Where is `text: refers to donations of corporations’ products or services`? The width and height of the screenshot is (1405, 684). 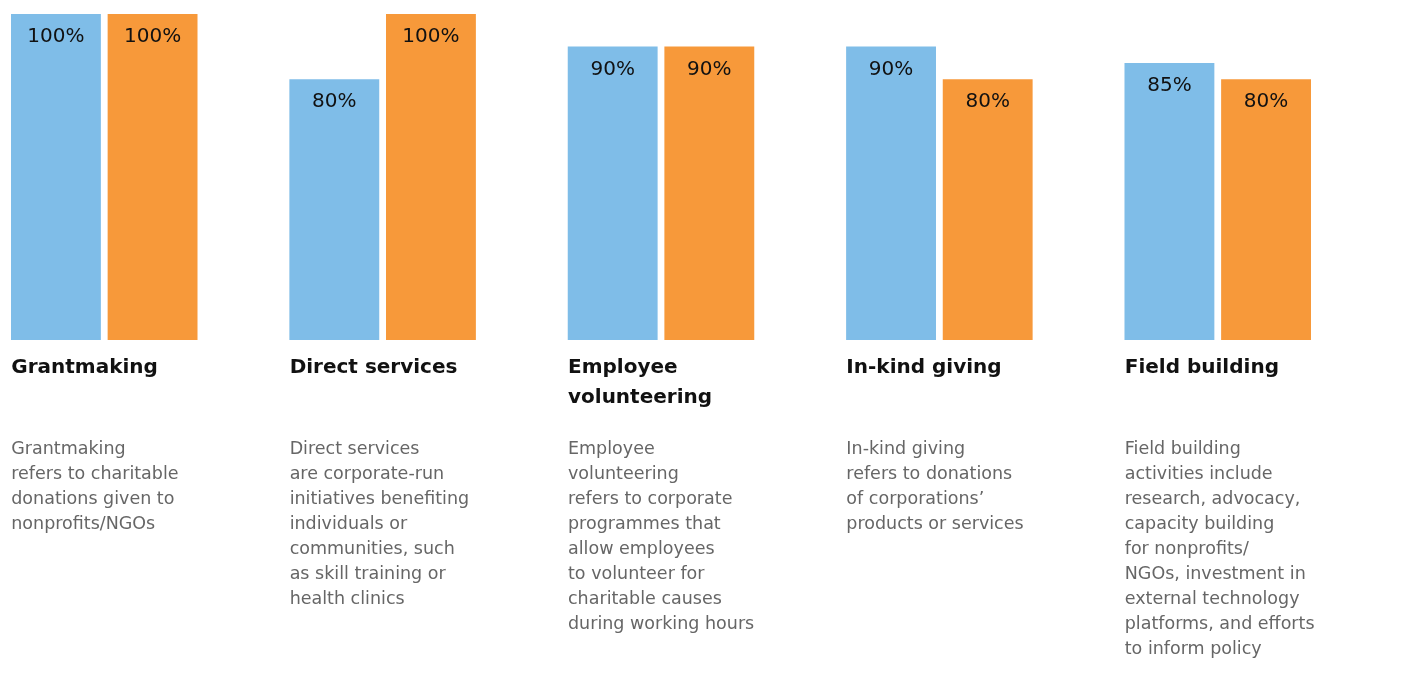 text: refers to donations of corporations’ products or services is located at coordinates (935, 498).